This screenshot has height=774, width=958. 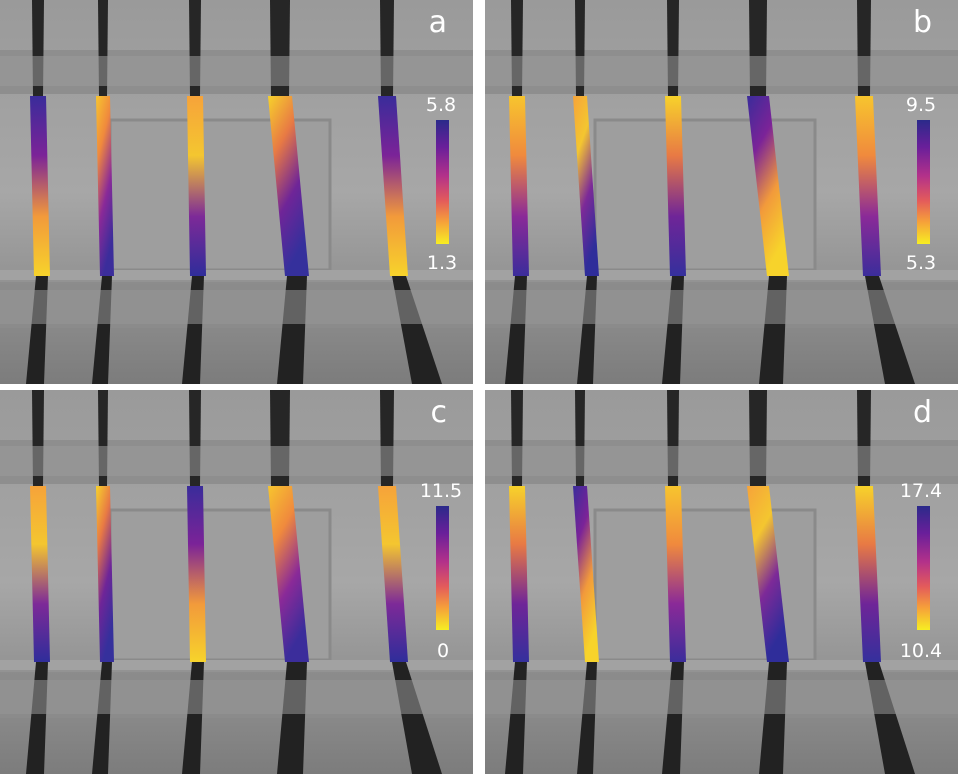 I want to click on colorbar-min-label: 10.4, so click(x=921, y=651).